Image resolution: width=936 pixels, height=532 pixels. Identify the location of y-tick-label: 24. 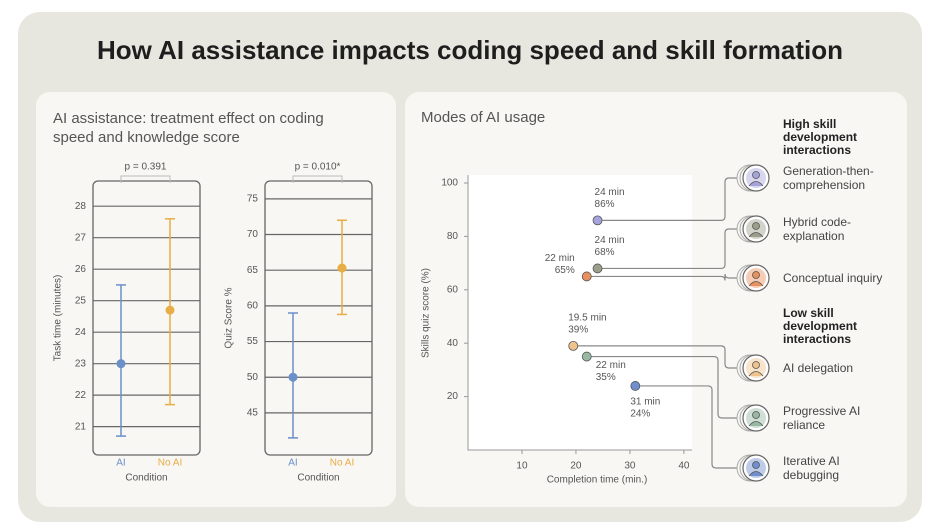
(81, 332).